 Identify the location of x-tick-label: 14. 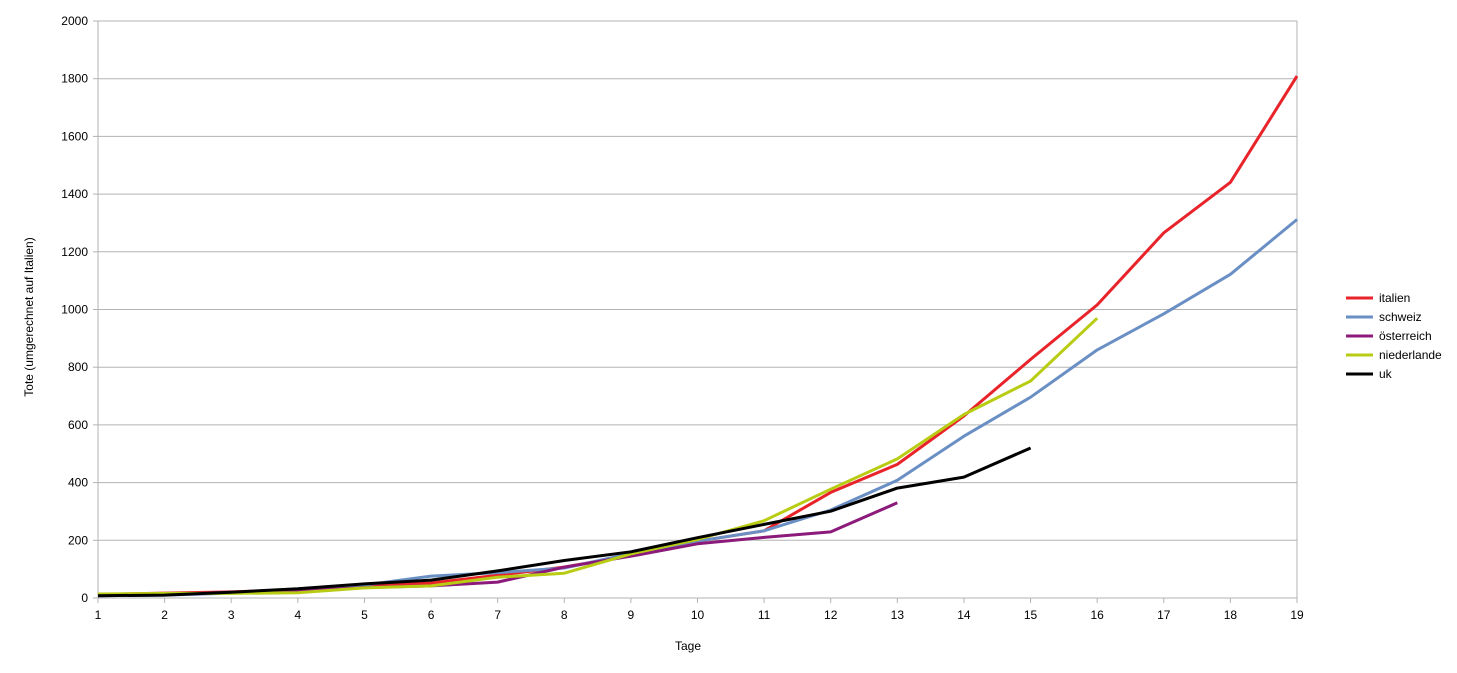
(964, 615).